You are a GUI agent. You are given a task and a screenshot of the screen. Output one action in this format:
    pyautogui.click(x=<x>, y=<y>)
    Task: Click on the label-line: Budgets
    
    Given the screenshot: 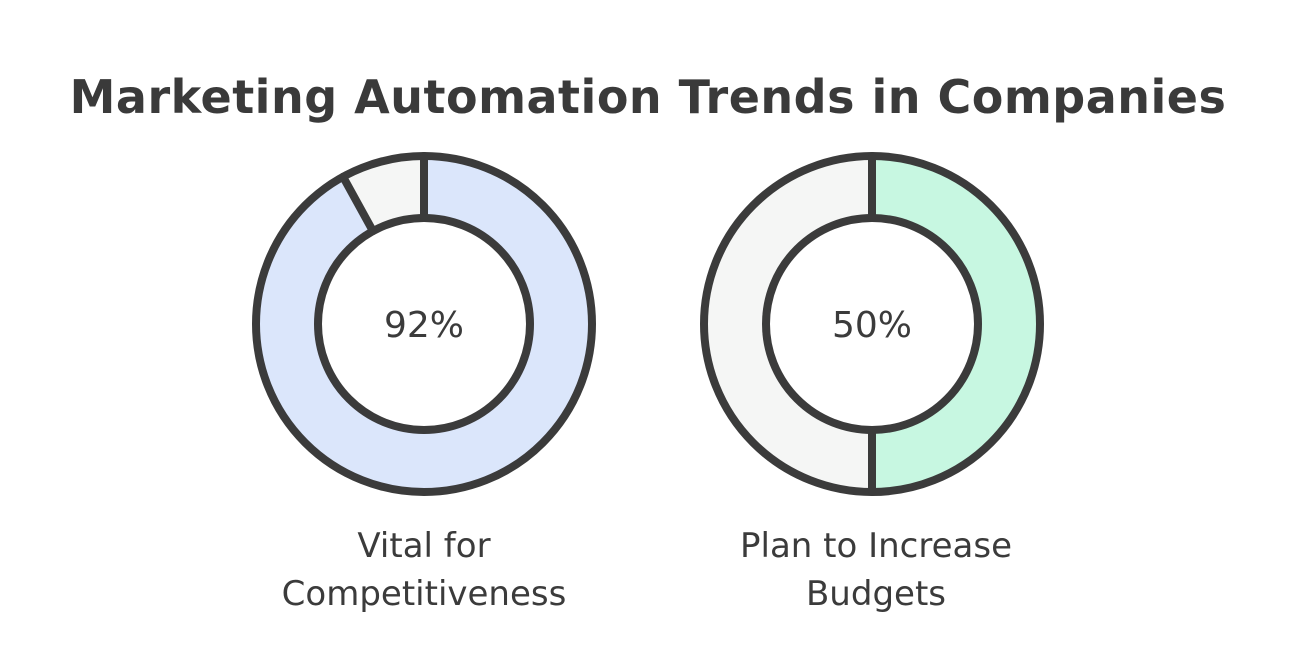 What is the action you would take?
    pyautogui.click(x=875, y=594)
    